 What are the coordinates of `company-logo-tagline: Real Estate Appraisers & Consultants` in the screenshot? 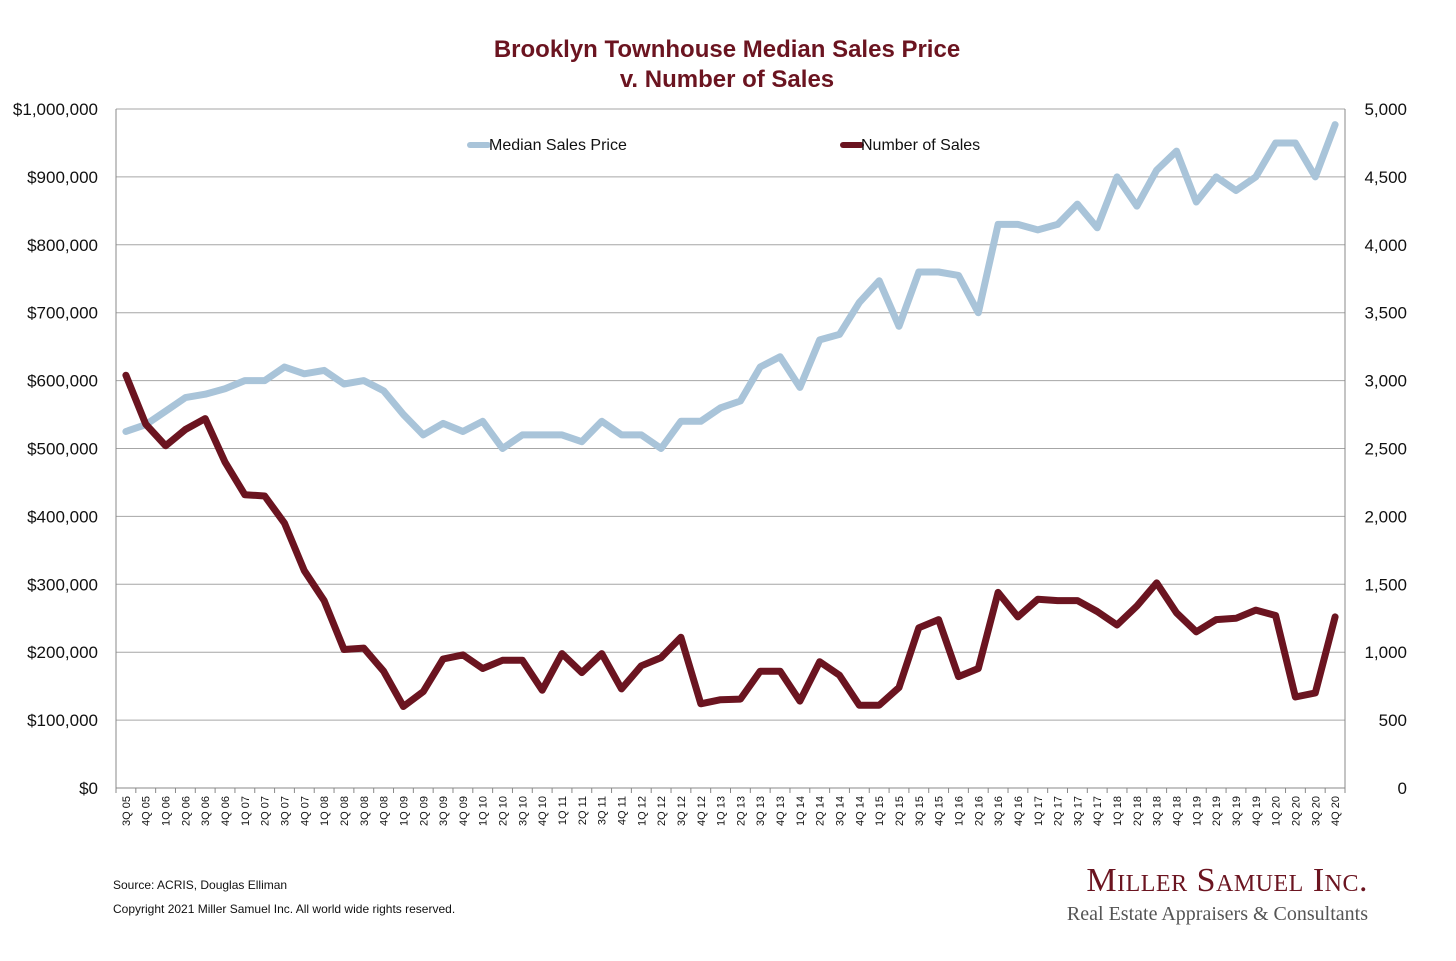 It's located at (1217, 914).